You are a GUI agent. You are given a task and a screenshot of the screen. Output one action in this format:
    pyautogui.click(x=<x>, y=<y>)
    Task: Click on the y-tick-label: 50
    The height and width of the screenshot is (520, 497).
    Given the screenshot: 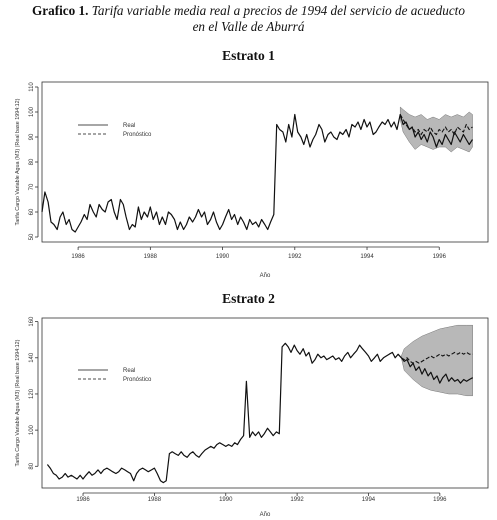 What is the action you would take?
    pyautogui.click(x=32, y=236)
    